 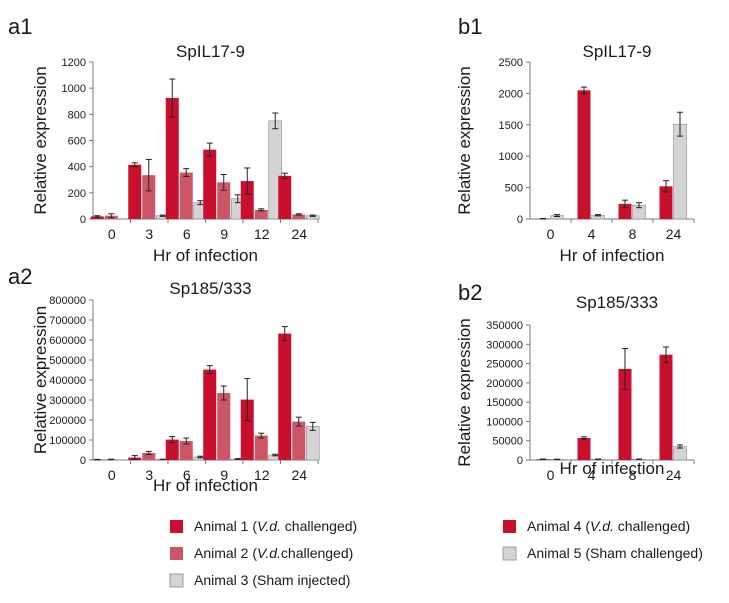 What do you see at coordinates (74, 63) in the screenshot?
I see `y-tick-label: 1200` at bounding box center [74, 63].